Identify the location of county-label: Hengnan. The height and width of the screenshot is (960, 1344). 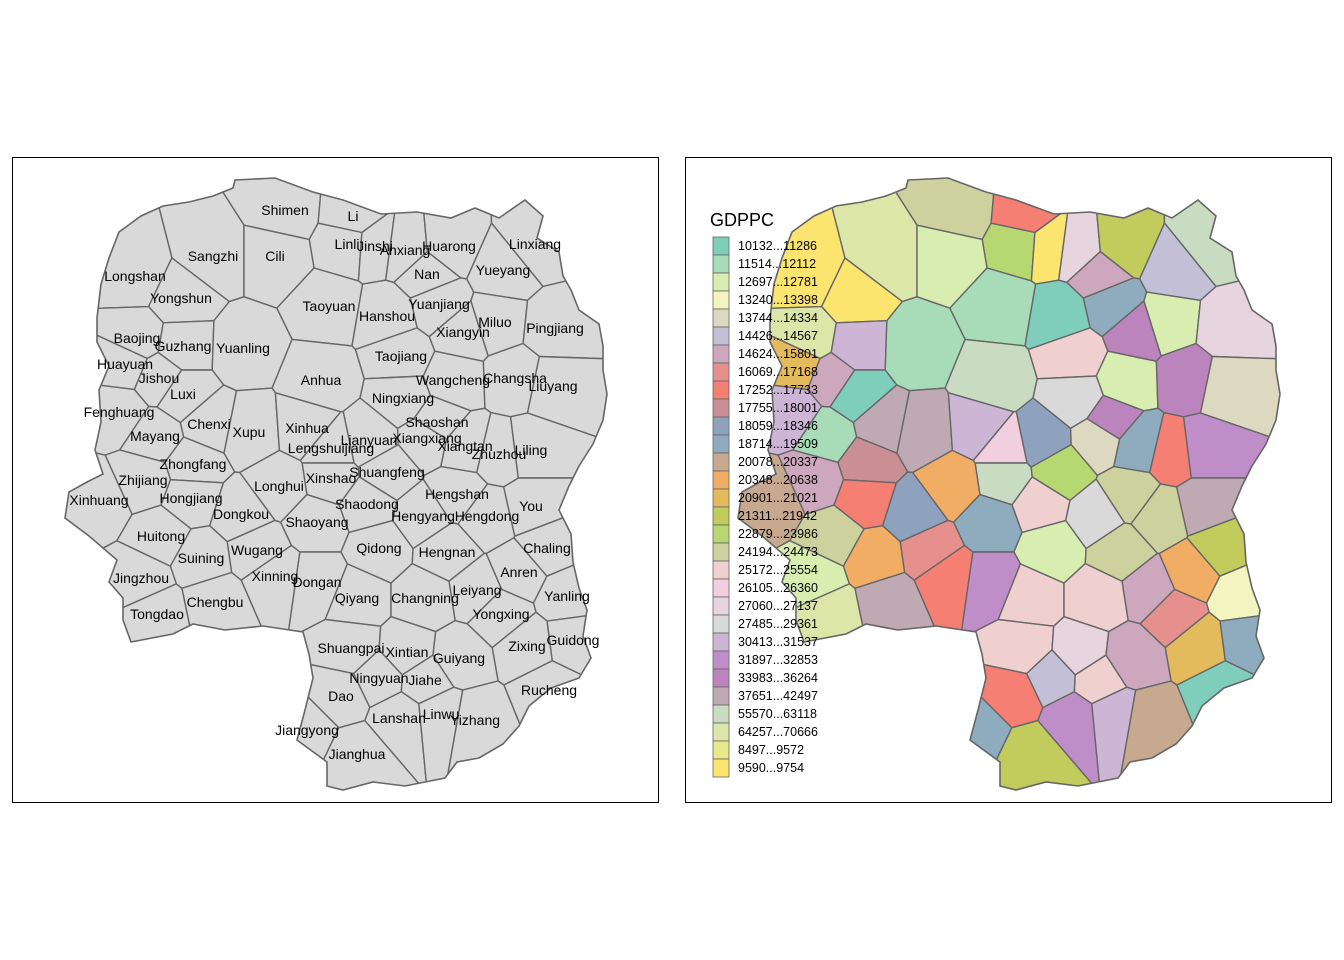
(447, 552).